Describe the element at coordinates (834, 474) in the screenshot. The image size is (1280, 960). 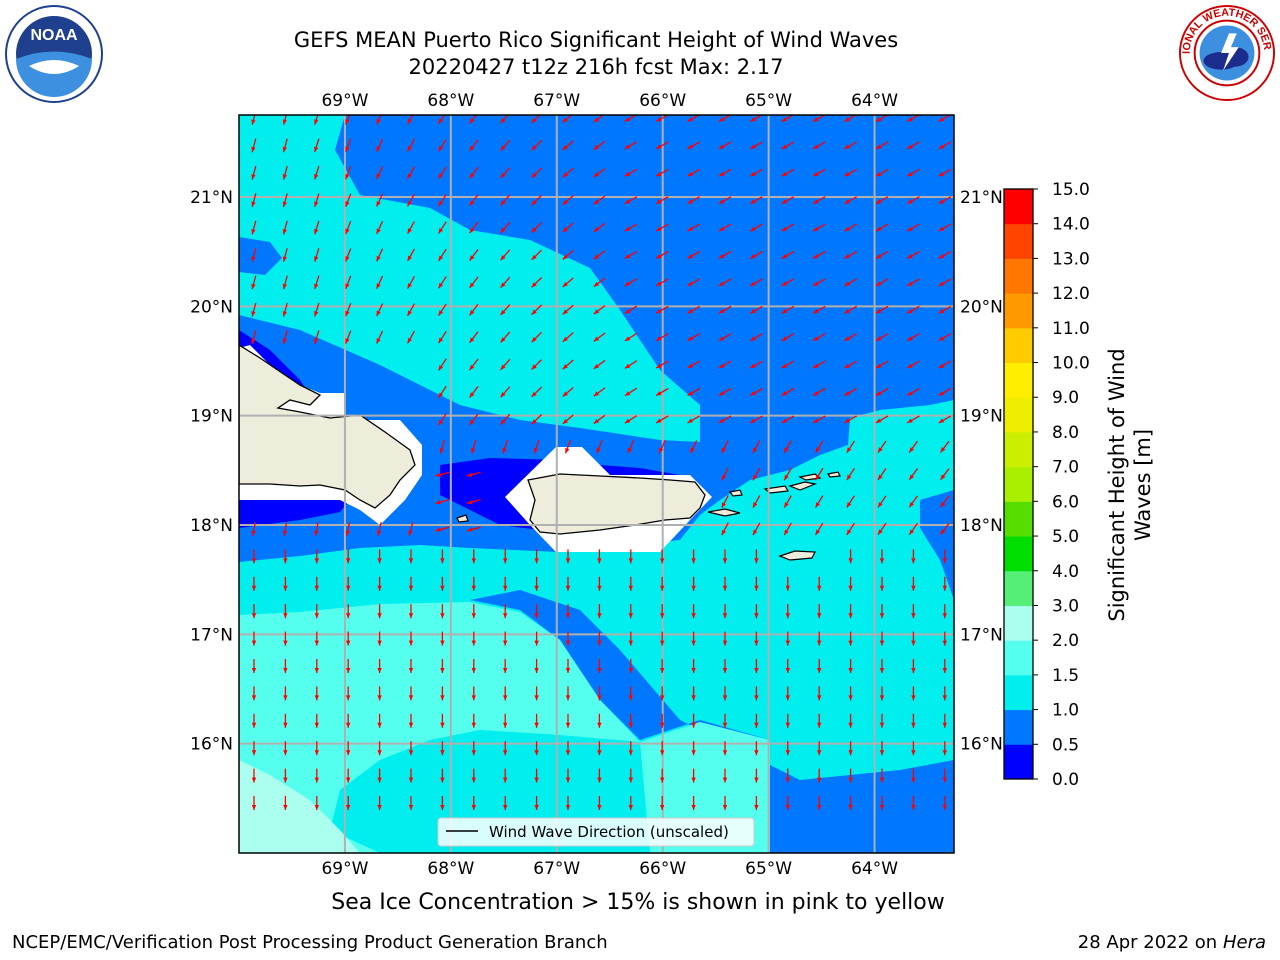
I see `land-anegada` at that location.